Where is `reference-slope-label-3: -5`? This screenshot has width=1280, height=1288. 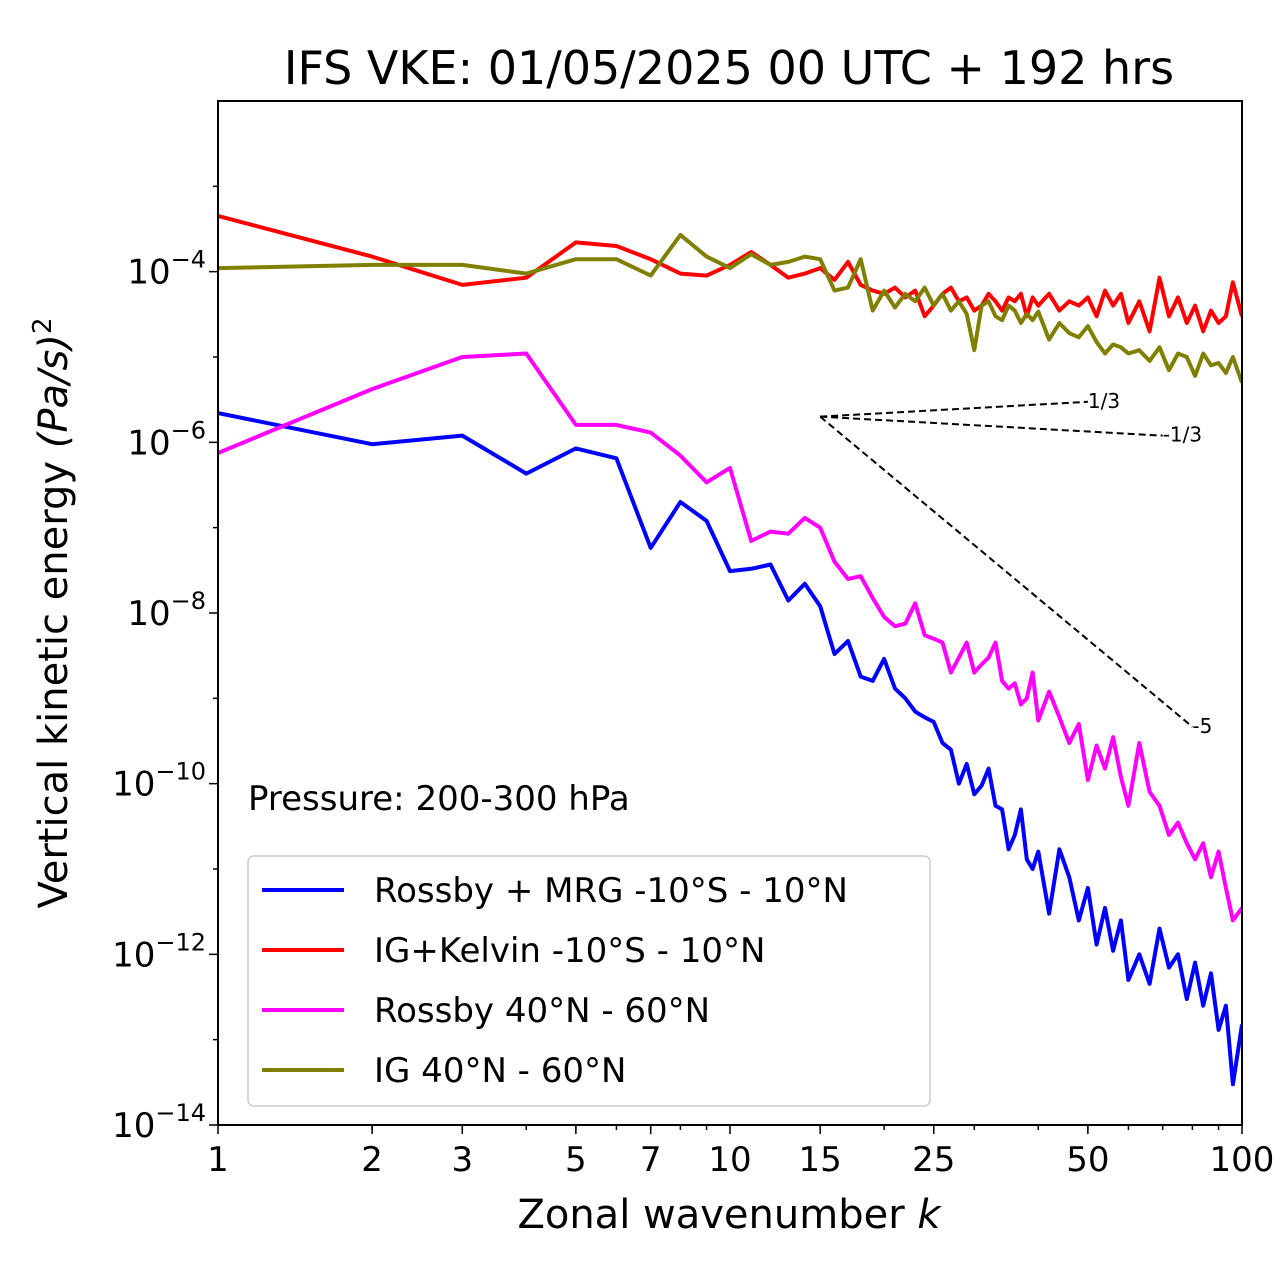 reference-slope-label-3: -5 is located at coordinates (1202, 726).